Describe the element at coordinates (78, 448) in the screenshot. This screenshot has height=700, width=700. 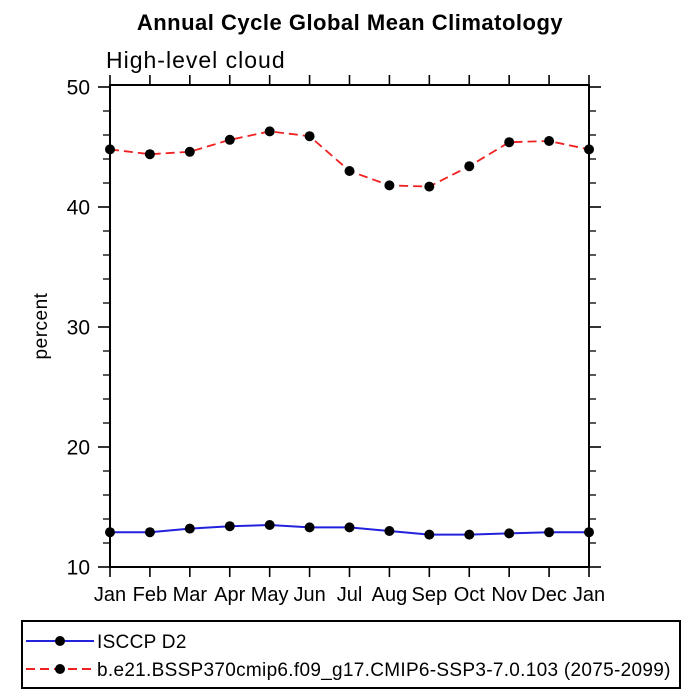
I see `y-axis-tick-label: 20` at that location.